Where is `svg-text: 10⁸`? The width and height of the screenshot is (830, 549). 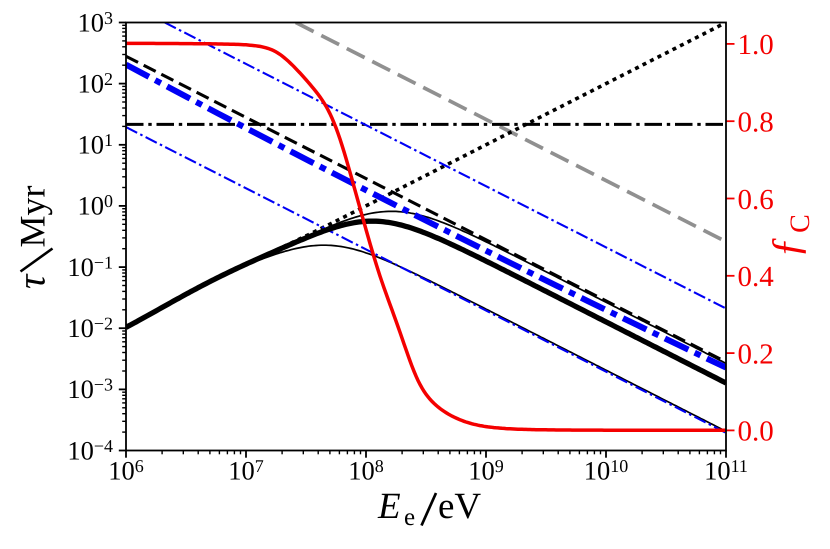
svg-text: 10⁸ is located at coordinates (366, 471).